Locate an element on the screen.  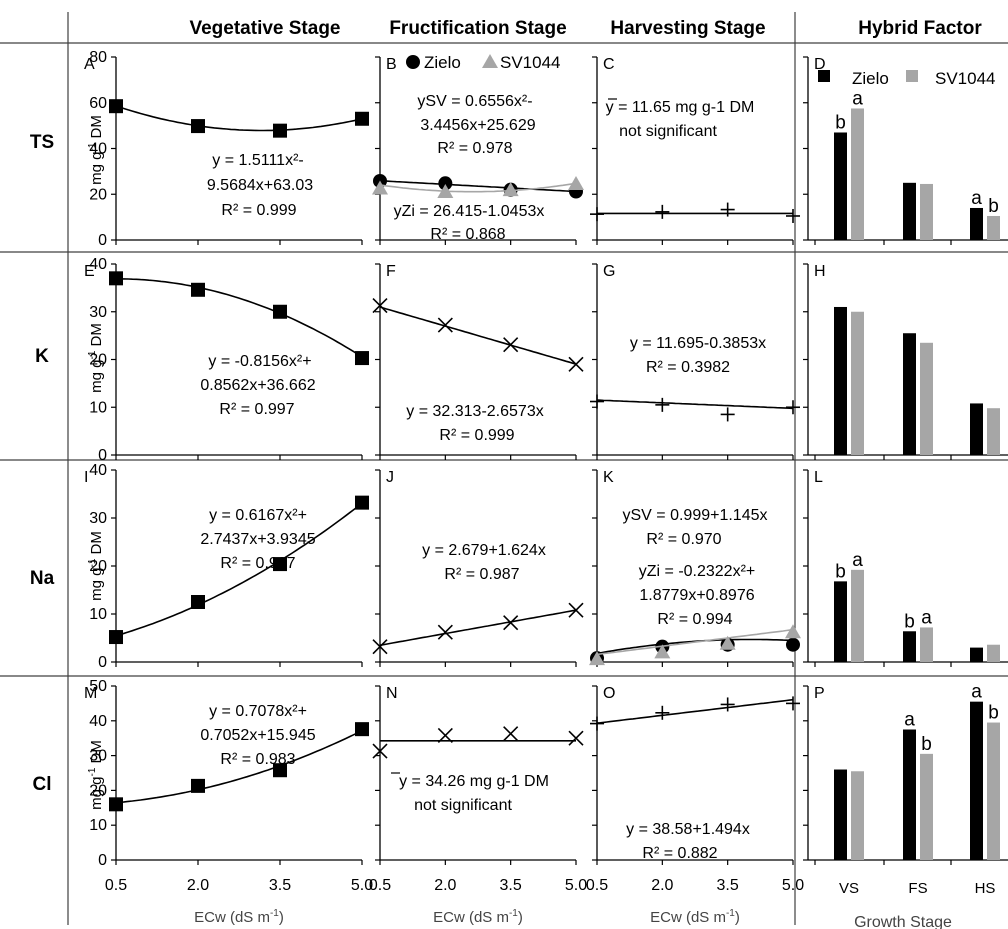
equation-text: y = 2.679+1.624x is located at coordinates (484, 550).